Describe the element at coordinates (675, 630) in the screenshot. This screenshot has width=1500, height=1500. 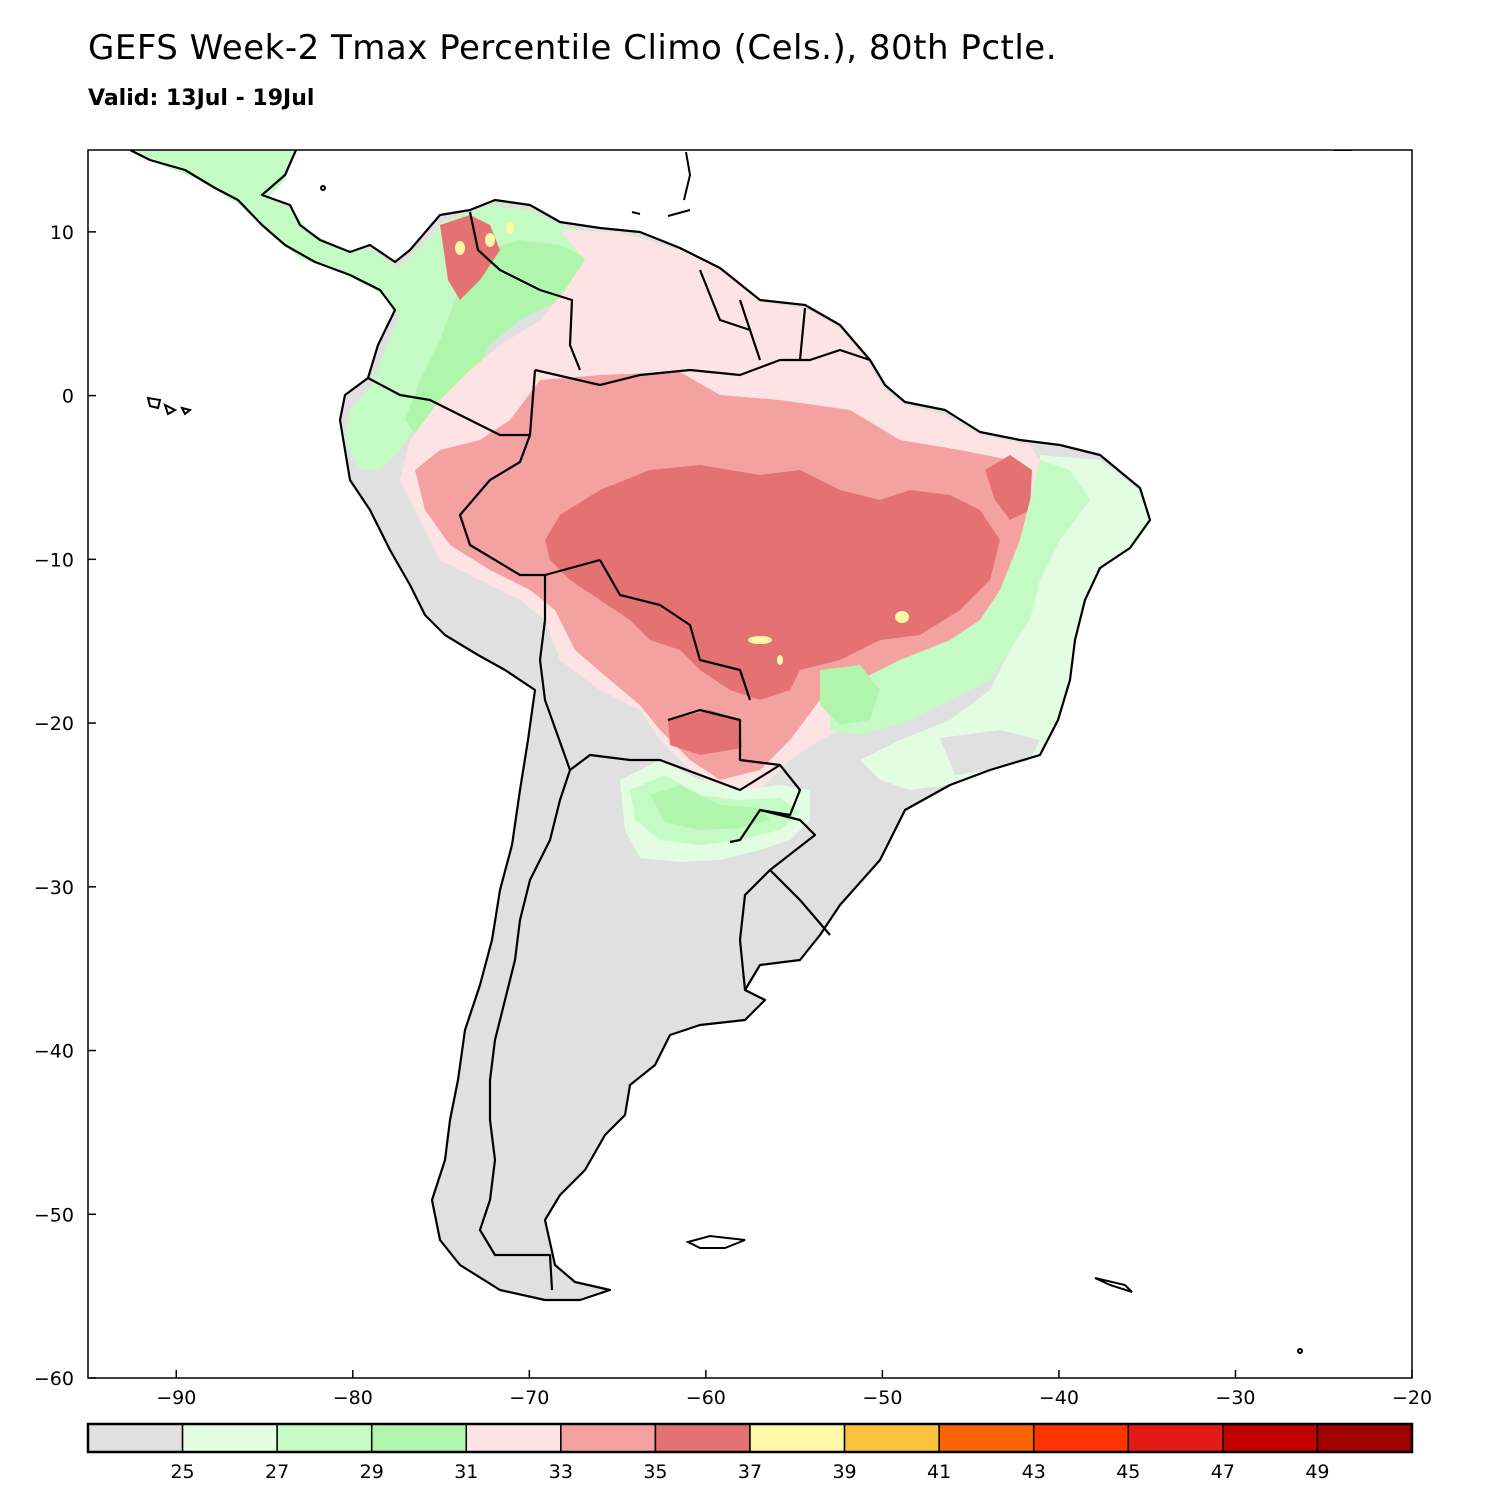
I see `border-bolivia-brazil` at that location.